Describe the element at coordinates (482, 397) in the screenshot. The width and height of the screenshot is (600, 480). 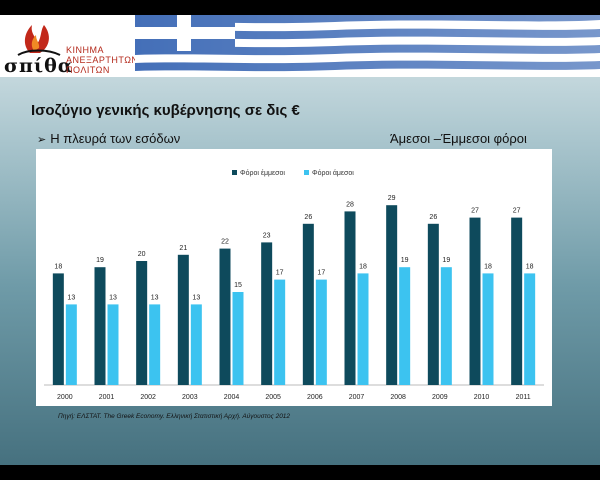
I see `x-tick-label: 2010` at that location.